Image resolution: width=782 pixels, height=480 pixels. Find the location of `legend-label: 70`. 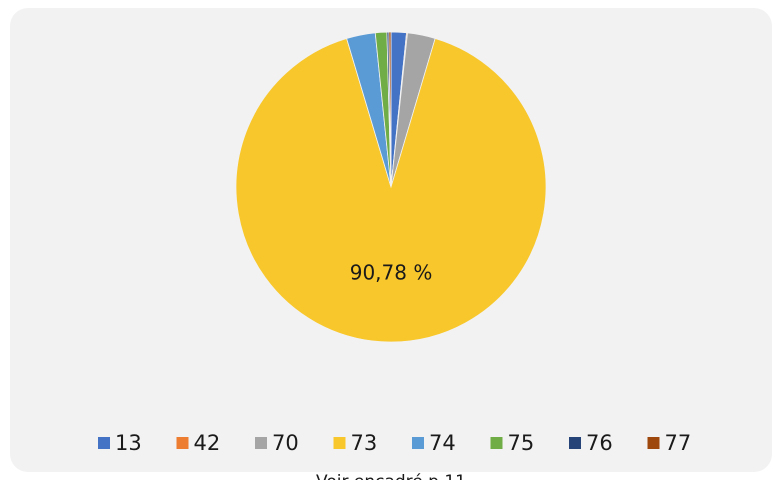

legend-label: 70 is located at coordinates (285, 443).